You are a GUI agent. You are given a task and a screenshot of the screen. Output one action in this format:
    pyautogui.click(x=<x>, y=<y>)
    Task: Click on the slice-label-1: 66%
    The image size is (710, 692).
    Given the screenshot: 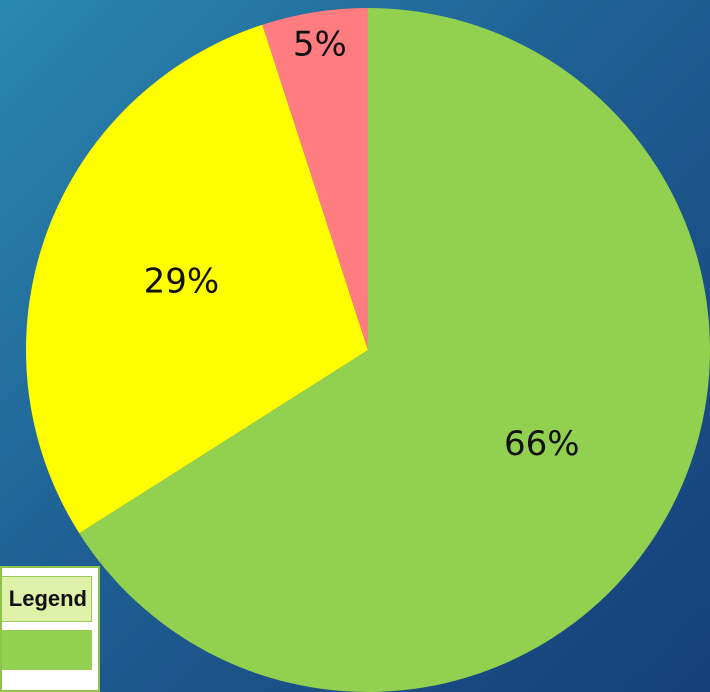 What is the action you would take?
    pyautogui.click(x=542, y=444)
    